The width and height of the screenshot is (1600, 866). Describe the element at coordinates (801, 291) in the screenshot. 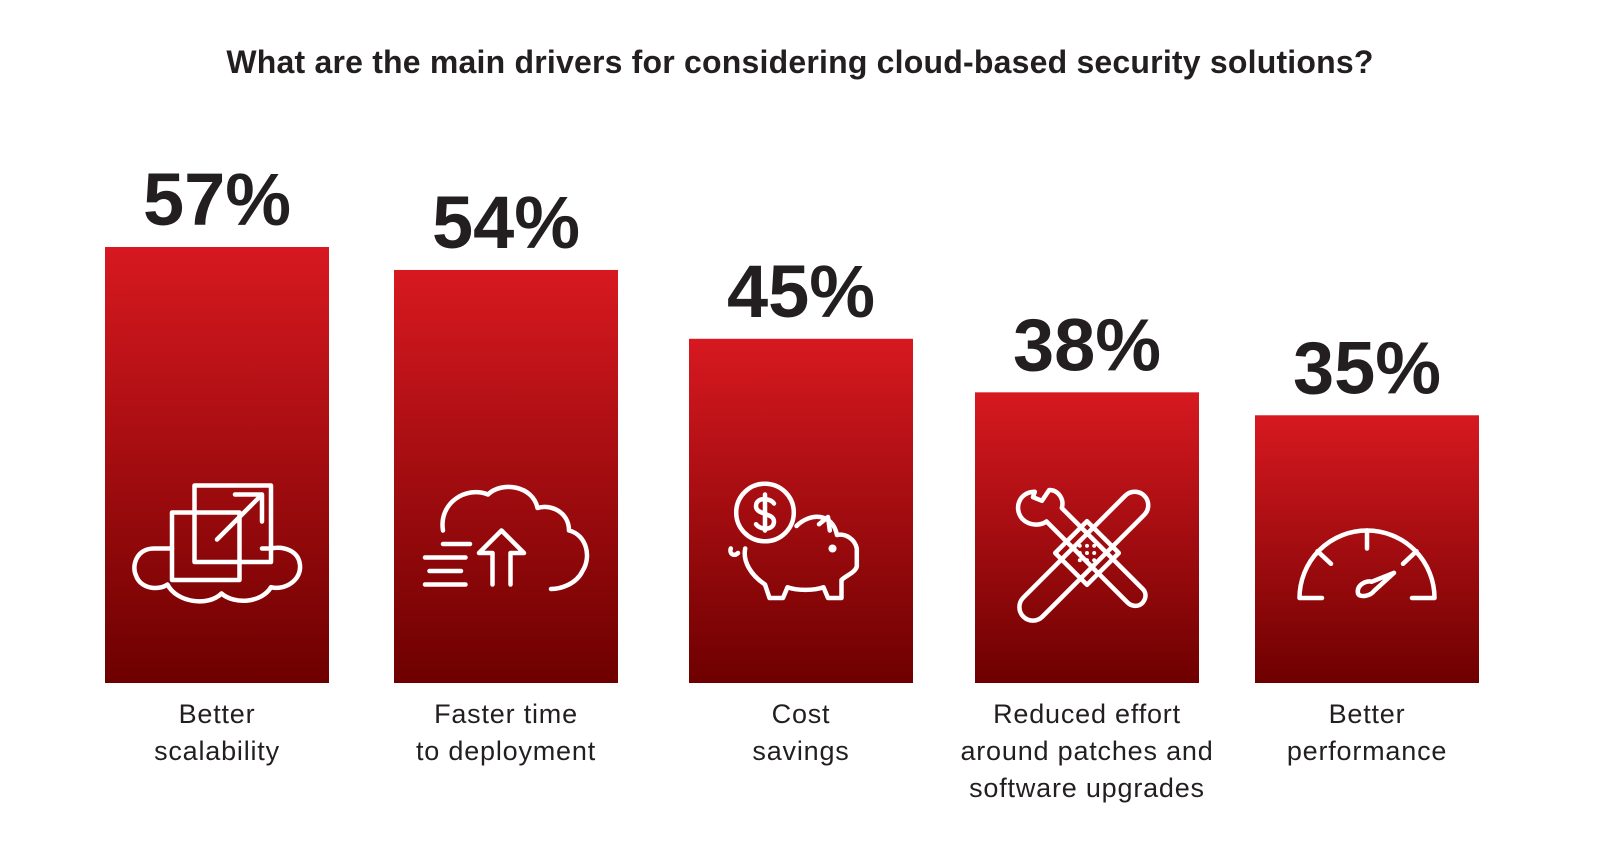

I see `value-label-3: 45%` at that location.